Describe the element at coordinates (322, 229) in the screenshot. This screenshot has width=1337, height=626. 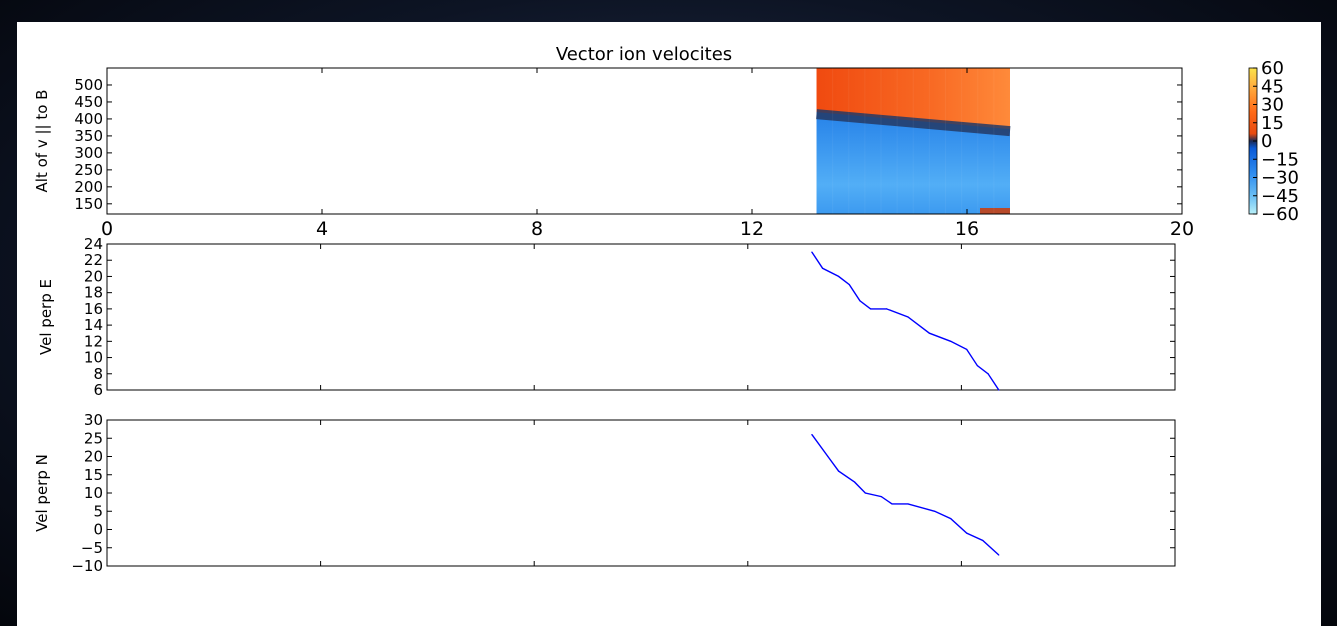
I see `heatmap-xtick-label: 4` at that location.